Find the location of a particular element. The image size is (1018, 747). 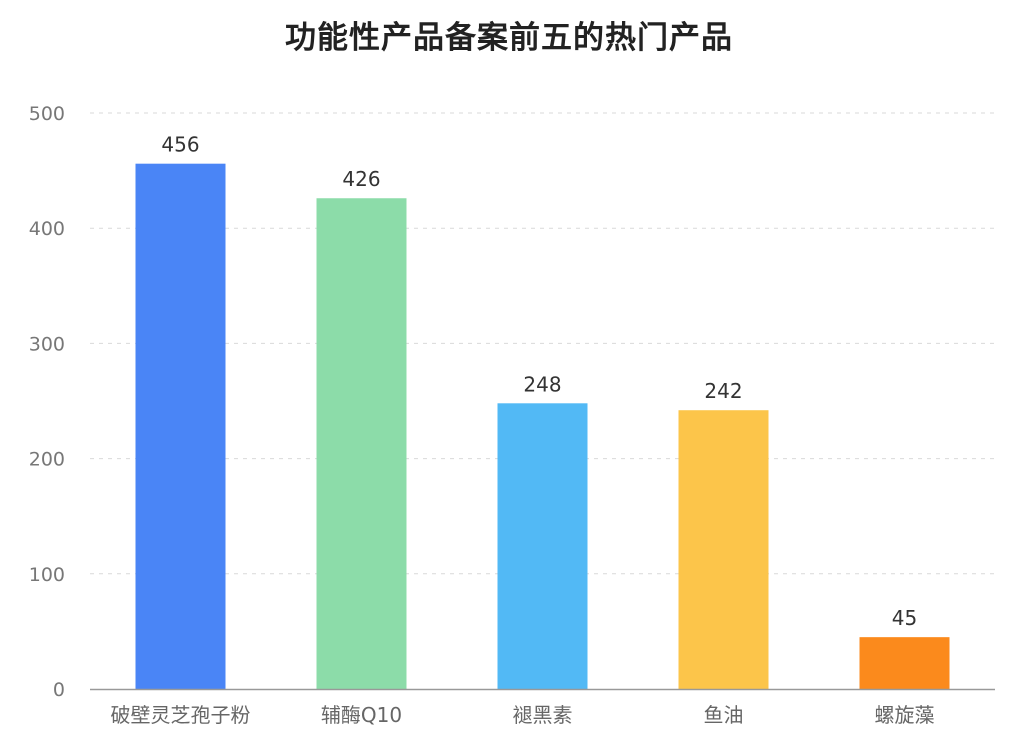

data-label: 426 is located at coordinates (361, 179).